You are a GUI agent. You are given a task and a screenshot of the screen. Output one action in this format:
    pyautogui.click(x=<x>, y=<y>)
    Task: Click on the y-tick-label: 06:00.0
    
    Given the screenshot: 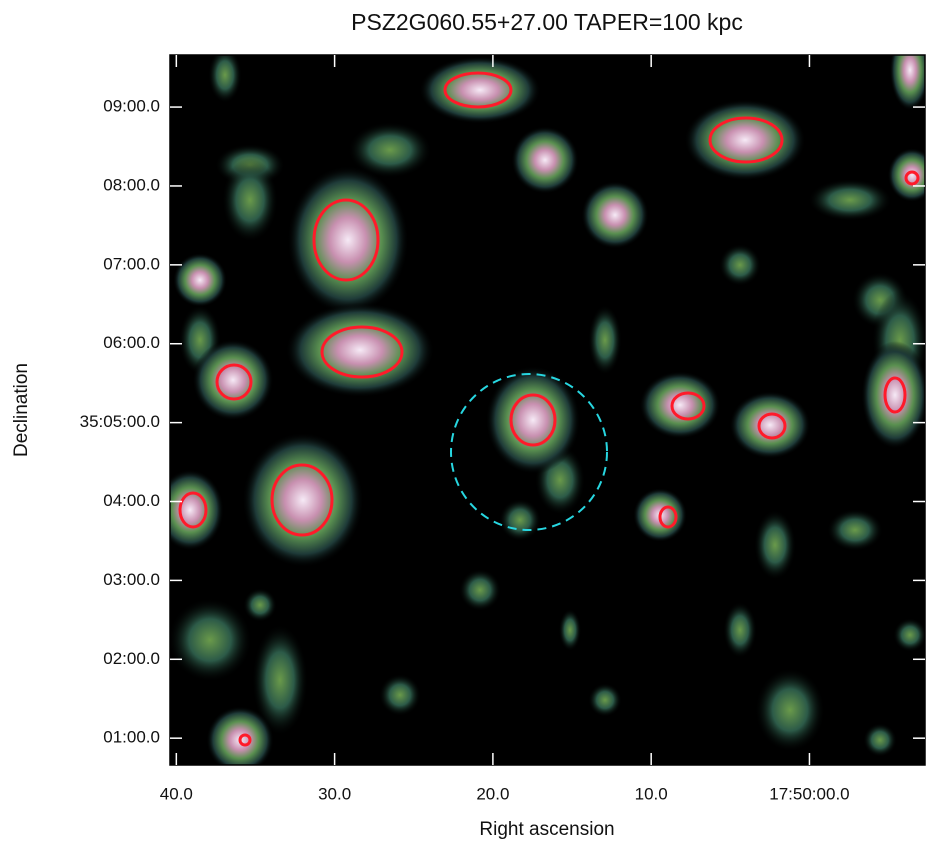 What is the action you would take?
    pyautogui.click(x=131, y=342)
    